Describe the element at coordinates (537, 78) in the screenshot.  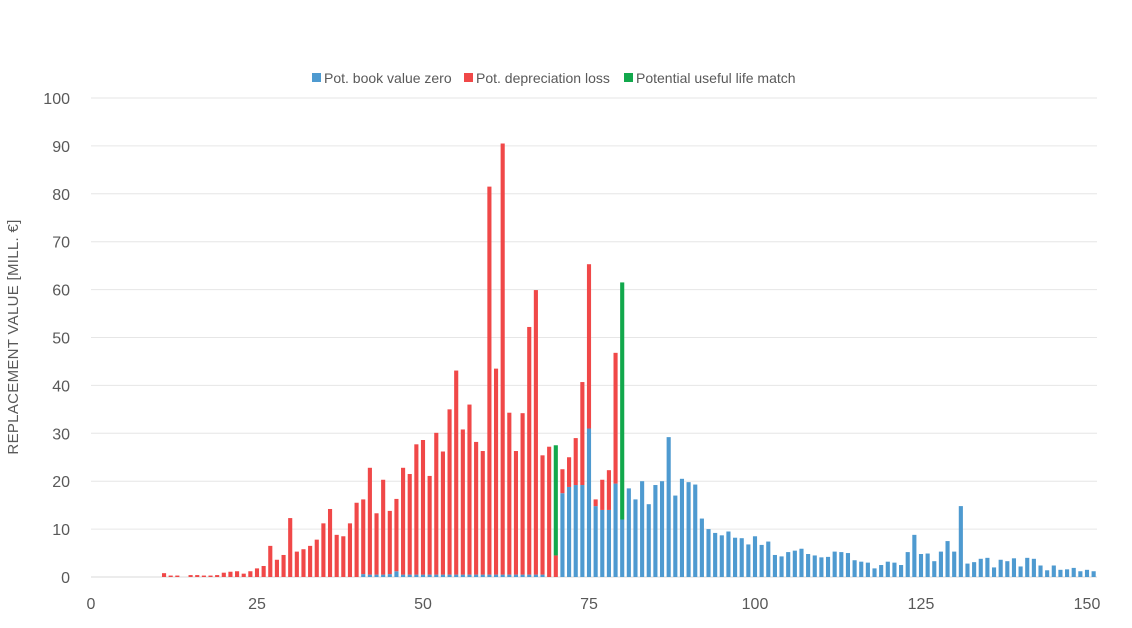
I see `legend-item-depreciation-loss: Pot. depreciation loss` at that location.